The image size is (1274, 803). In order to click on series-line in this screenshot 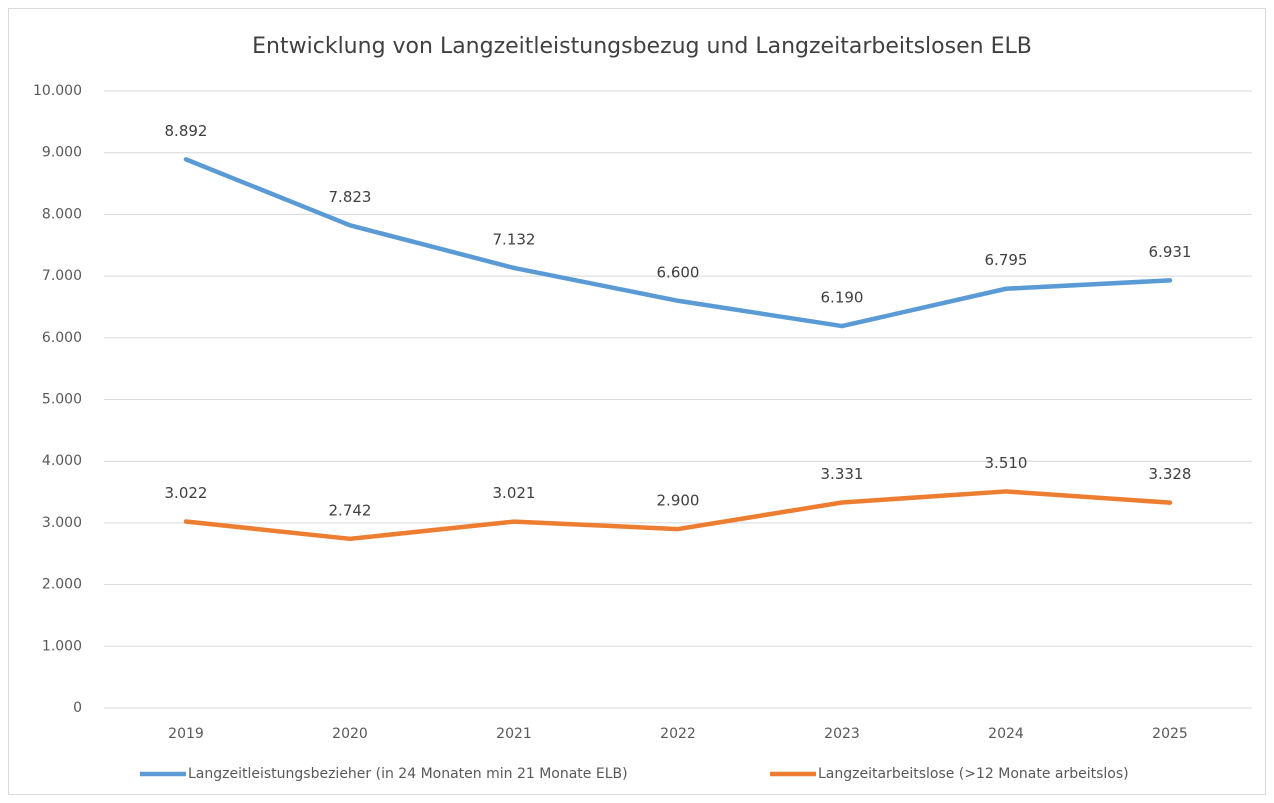, I will do `click(678, 515)`.